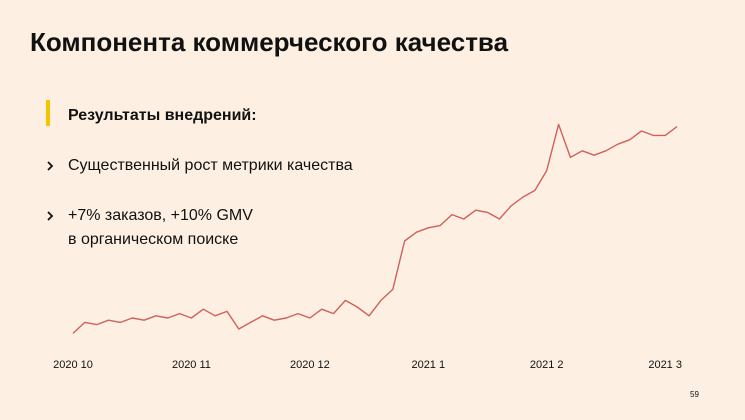 This screenshot has width=745, height=420. I want to click on page-number: 59, so click(694, 394).